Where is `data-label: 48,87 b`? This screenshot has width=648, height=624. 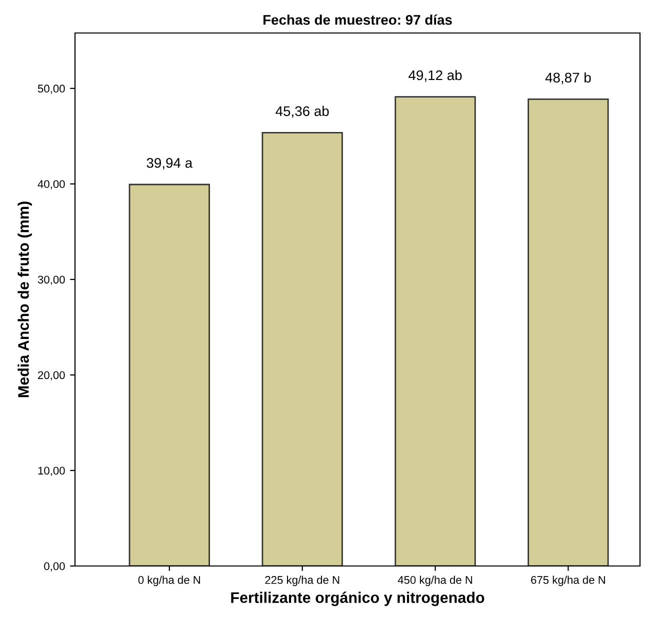
data-label: 48,87 b is located at coordinates (568, 78).